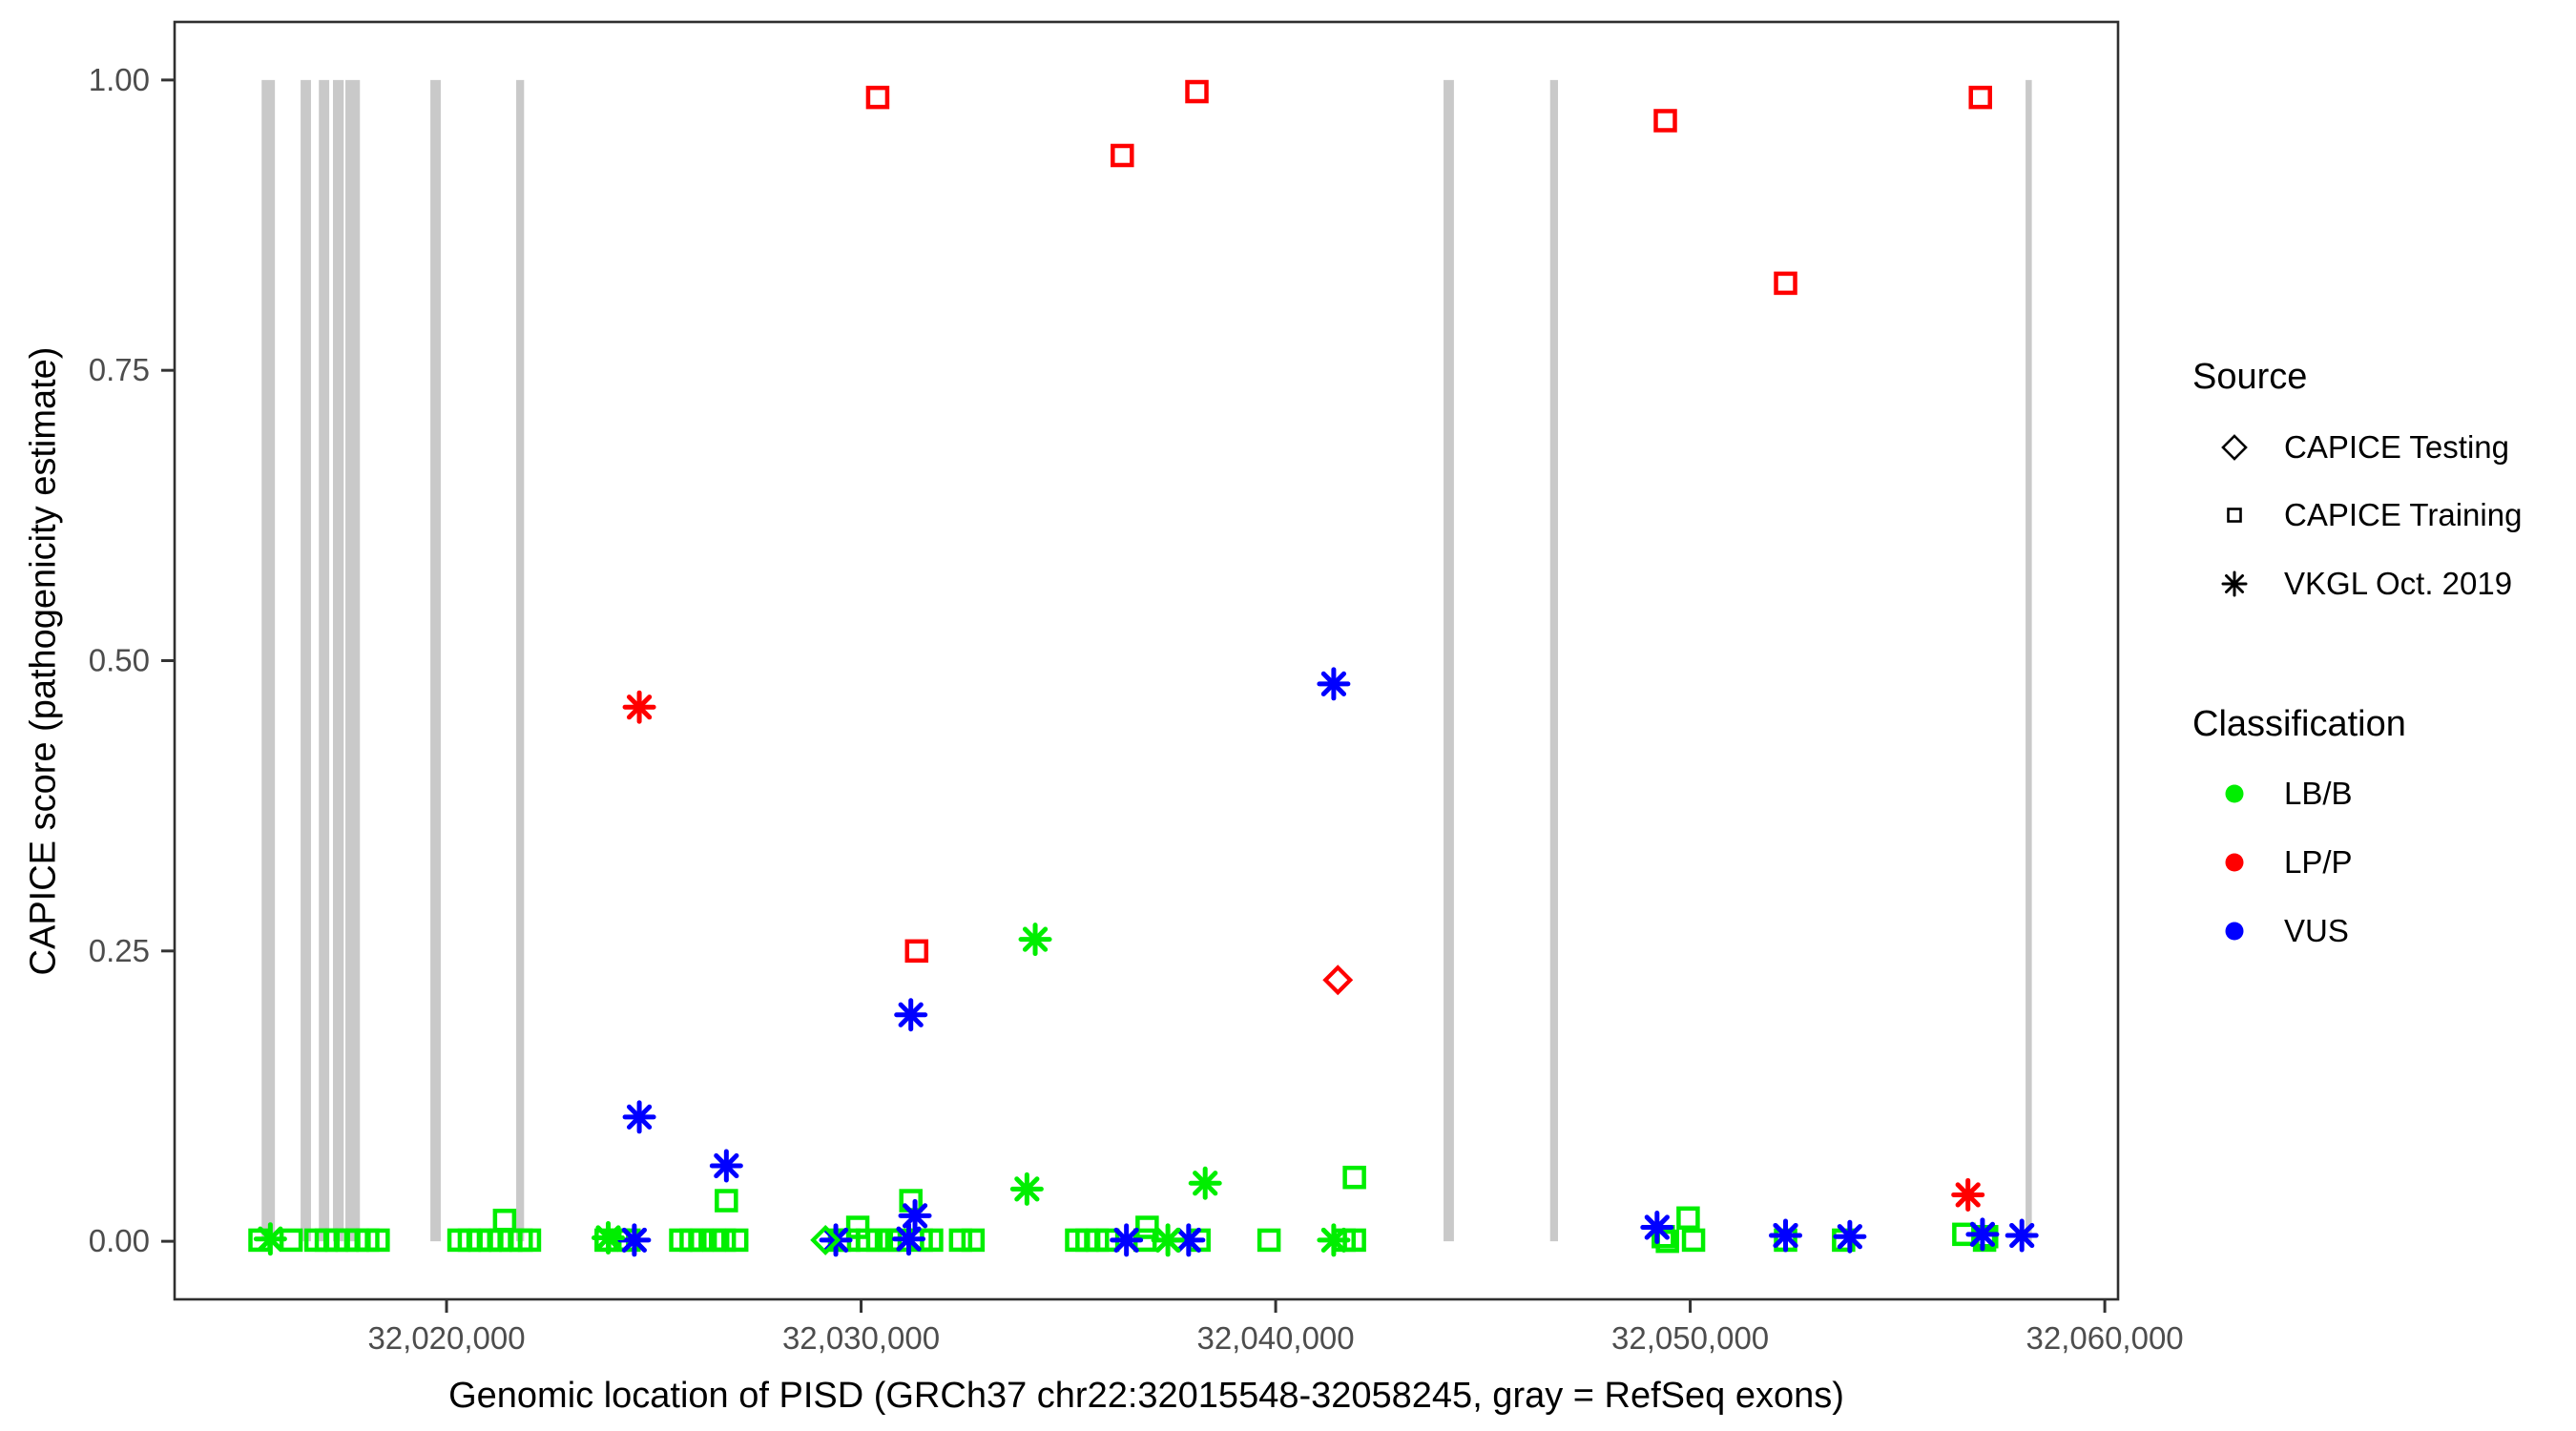  What do you see at coordinates (2283, 794) in the screenshot?
I see `legend-item-lbb: LB/B` at bounding box center [2283, 794].